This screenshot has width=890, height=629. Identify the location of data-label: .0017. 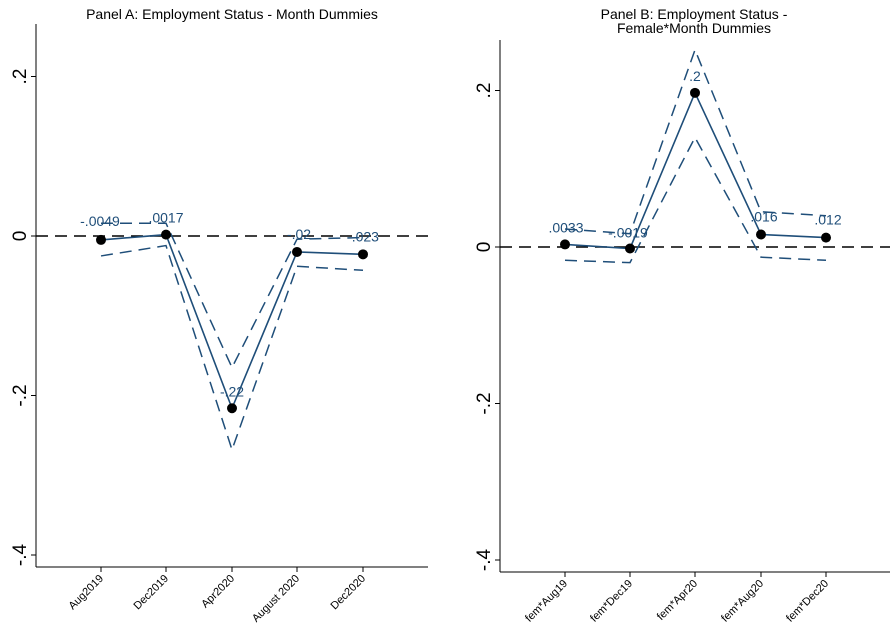
(165, 218).